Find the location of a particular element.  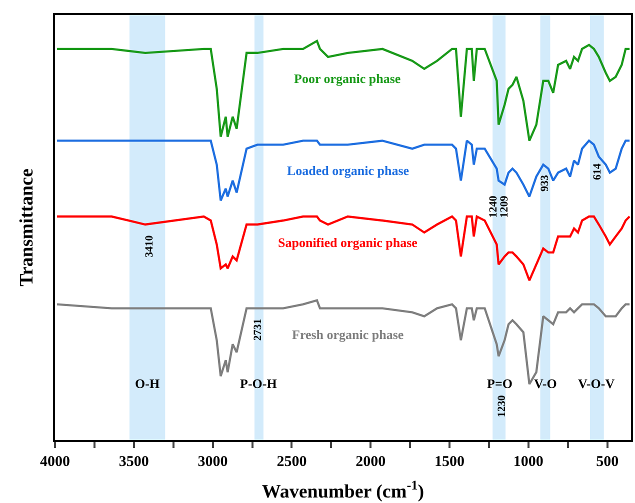

x-axis-title: Wavenumber (cm$^{-1}$) is located at coordinates (343, 489).